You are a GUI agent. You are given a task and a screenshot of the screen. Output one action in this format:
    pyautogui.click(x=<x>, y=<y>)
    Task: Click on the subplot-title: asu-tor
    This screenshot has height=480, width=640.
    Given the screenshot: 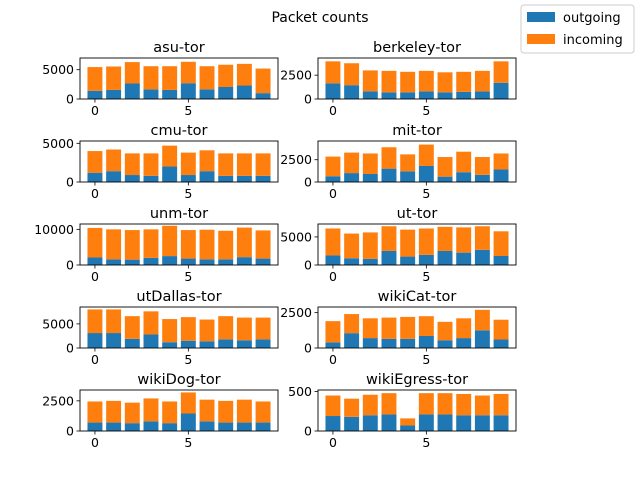 What is the action you would take?
    pyautogui.click(x=178, y=48)
    